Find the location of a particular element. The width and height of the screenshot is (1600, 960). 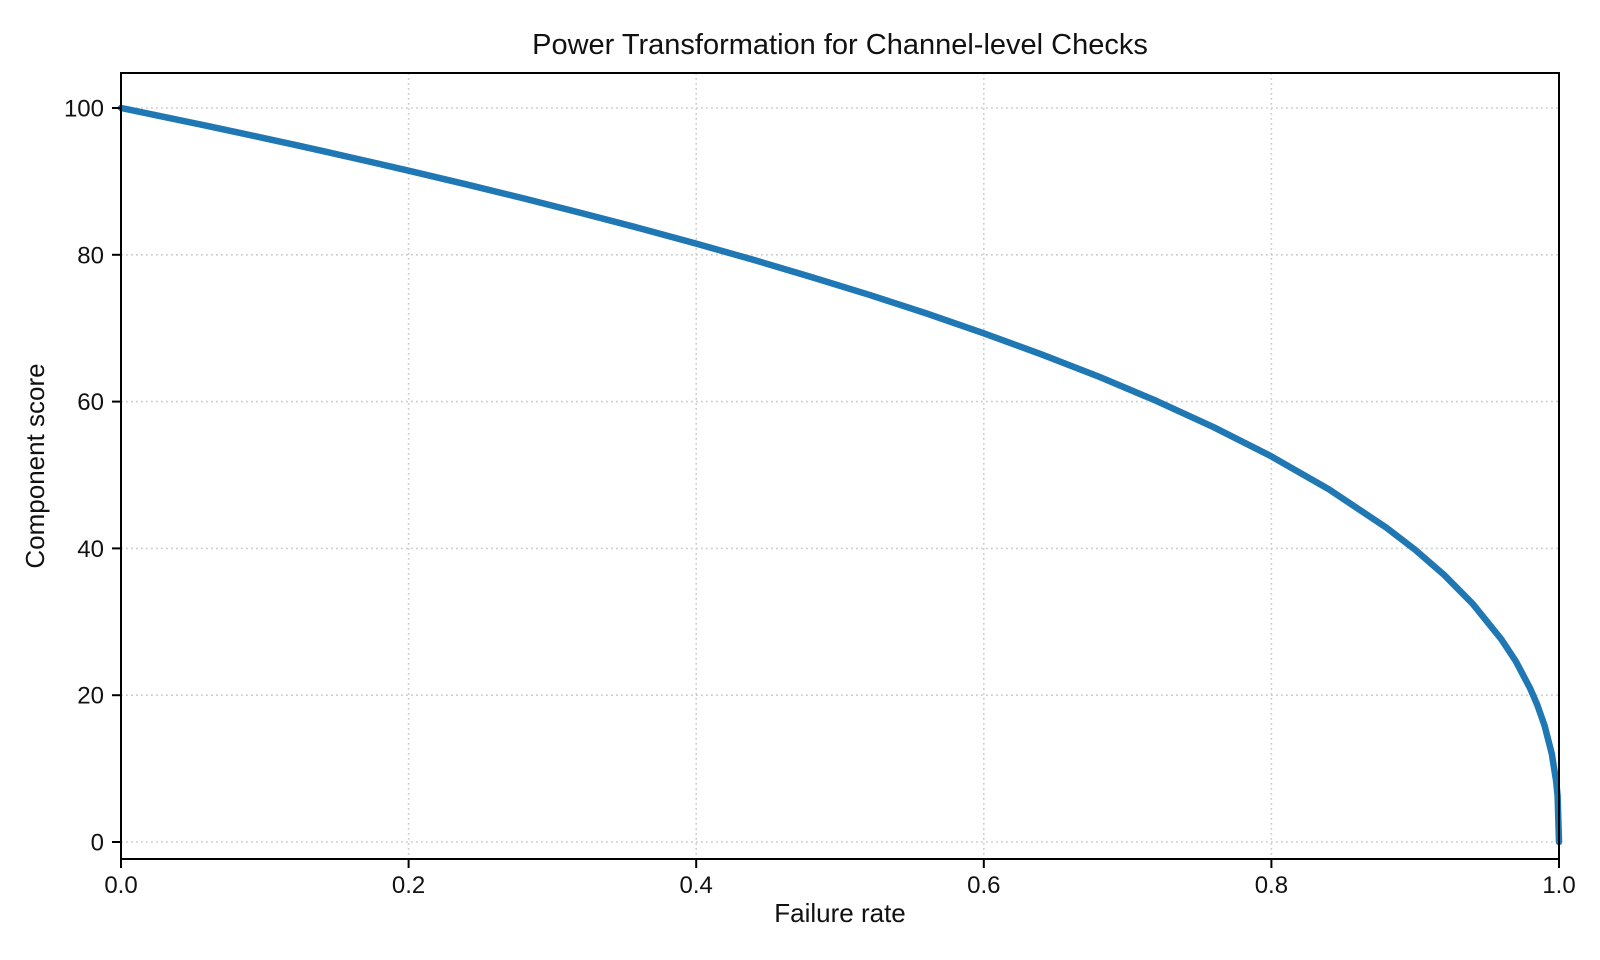

y-tick-label: 20 is located at coordinates (90, 696).